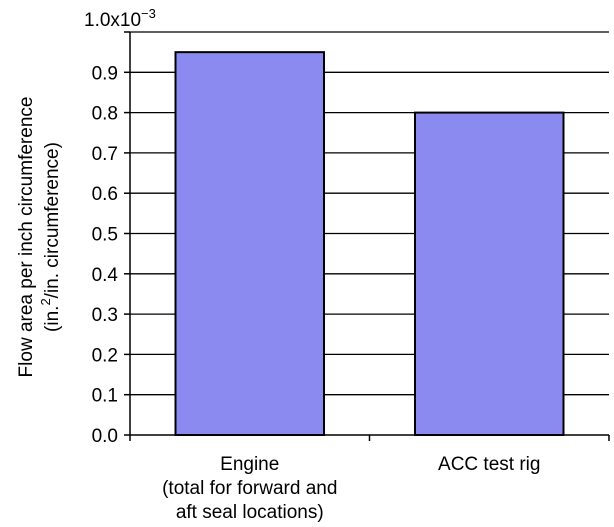  Describe the element at coordinates (105, 315) in the screenshot. I see `y-tick-label: 0.3` at that location.